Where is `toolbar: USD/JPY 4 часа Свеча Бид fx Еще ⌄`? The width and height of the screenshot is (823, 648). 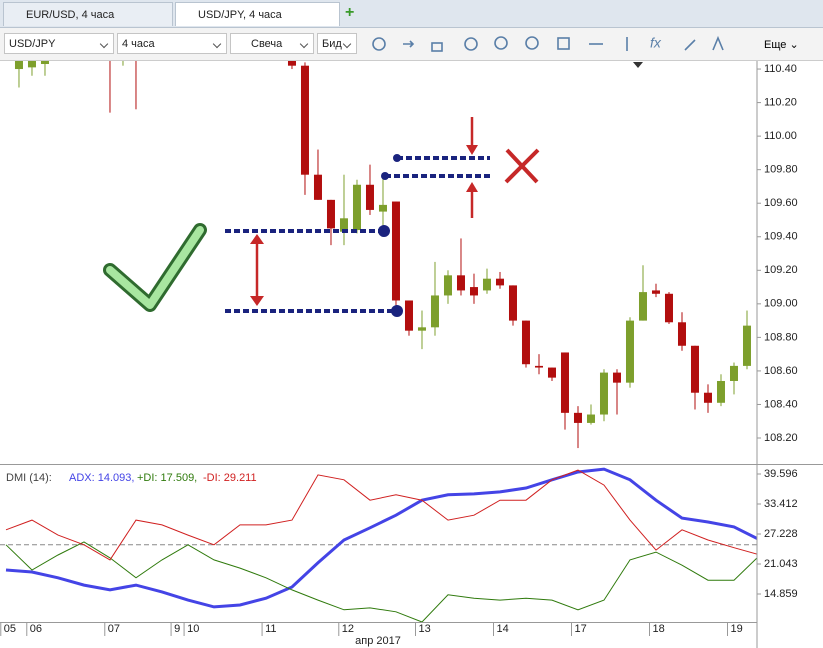 toolbar: USD/JPY 4 часа Свеча Бид fx Еще ⌄ is located at coordinates (411, 44).